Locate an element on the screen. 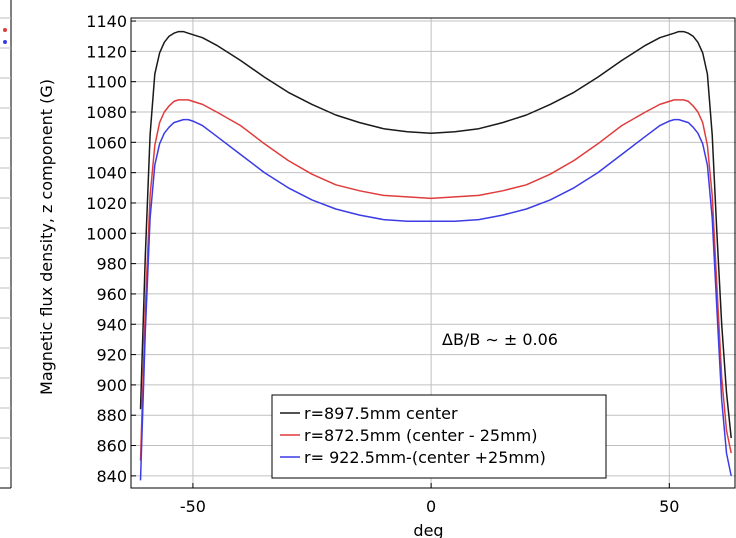 The width and height of the screenshot is (736, 538). x-tick-label: 50 is located at coordinates (669, 506).